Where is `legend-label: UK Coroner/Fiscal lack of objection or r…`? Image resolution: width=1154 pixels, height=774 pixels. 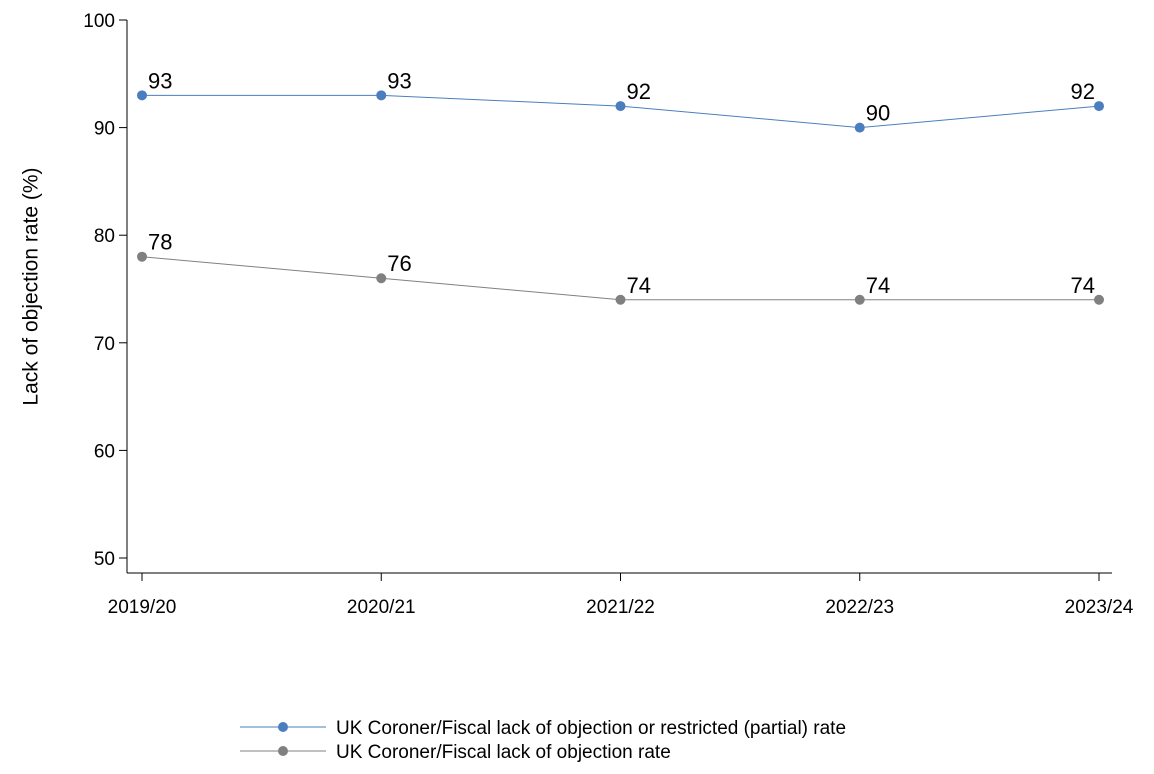
legend-label: UK Coroner/Fiscal lack of objection or r… is located at coordinates (591, 728).